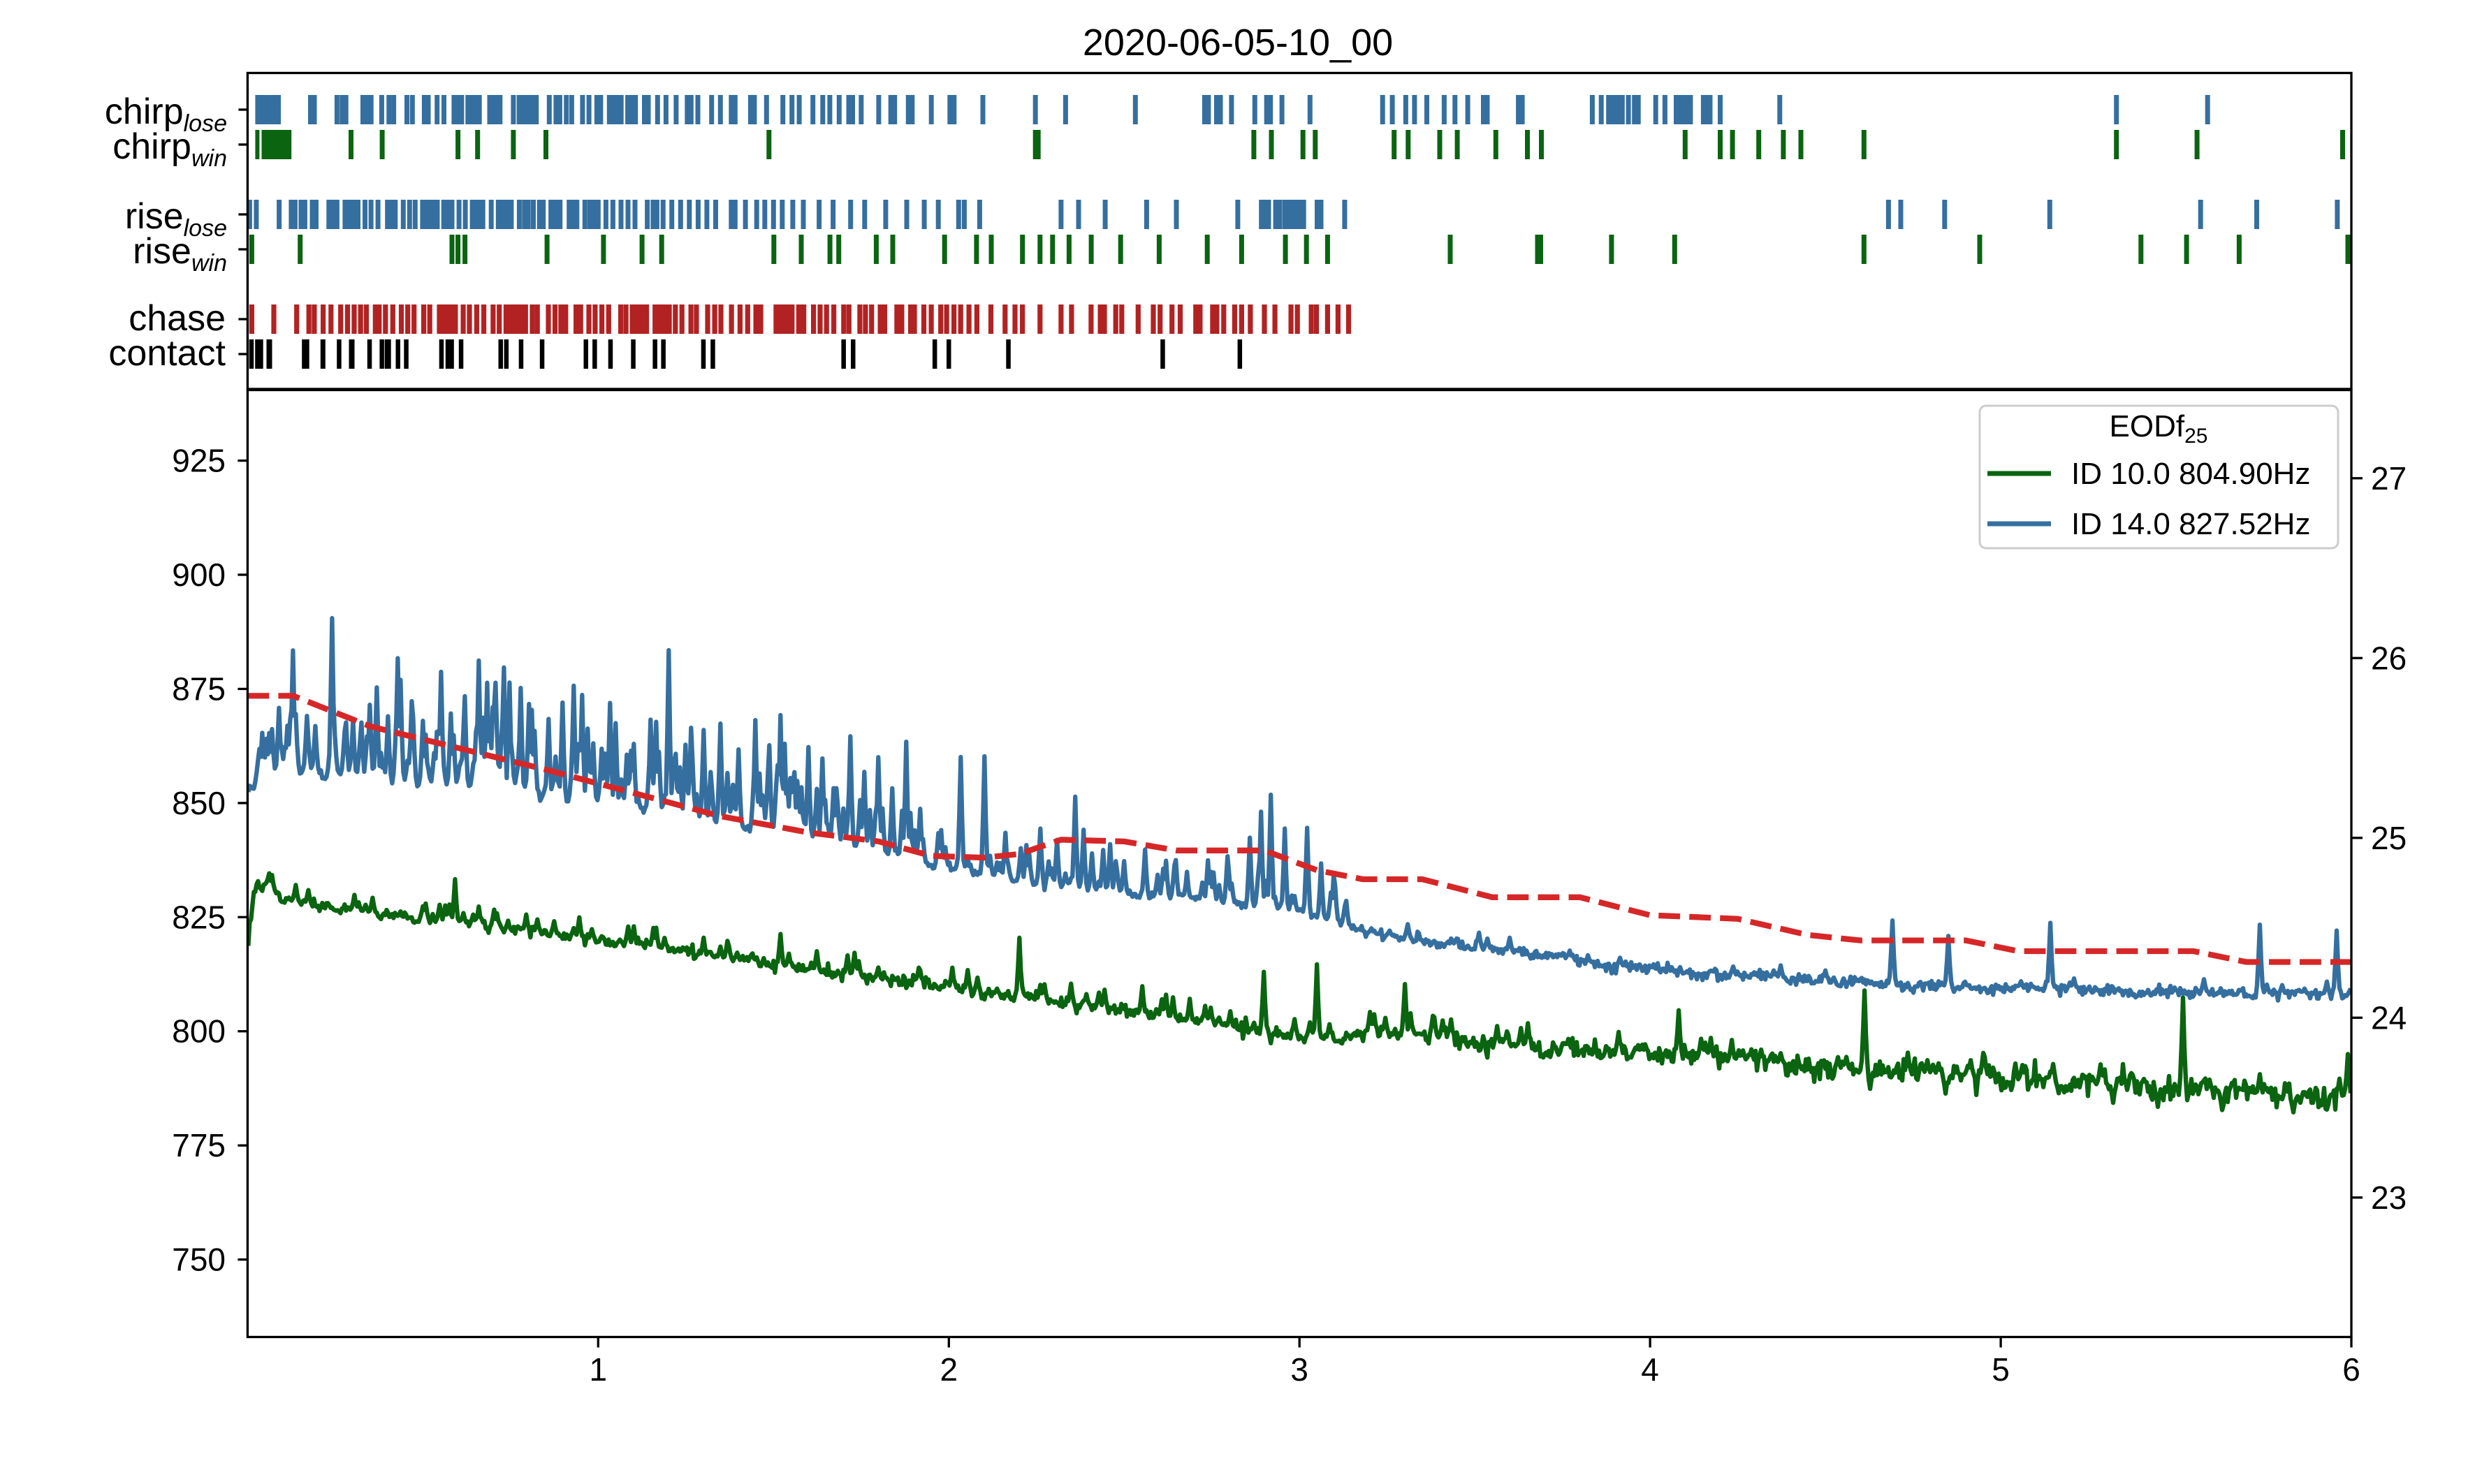  I want to click on svg-text: 900, so click(199, 575).